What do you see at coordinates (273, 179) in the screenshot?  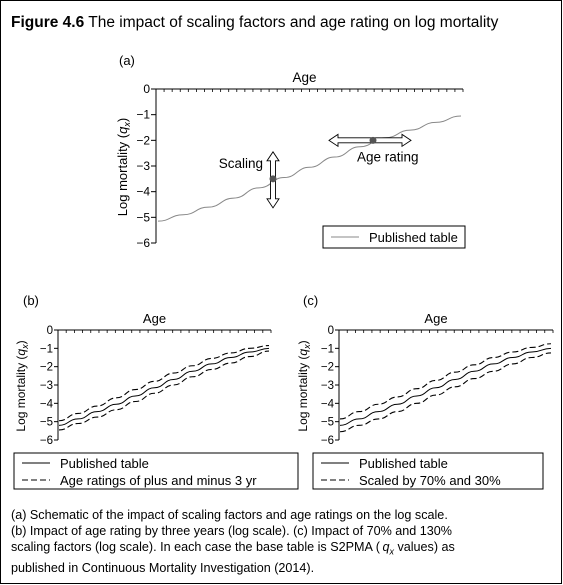 I see `scaling-point` at bounding box center [273, 179].